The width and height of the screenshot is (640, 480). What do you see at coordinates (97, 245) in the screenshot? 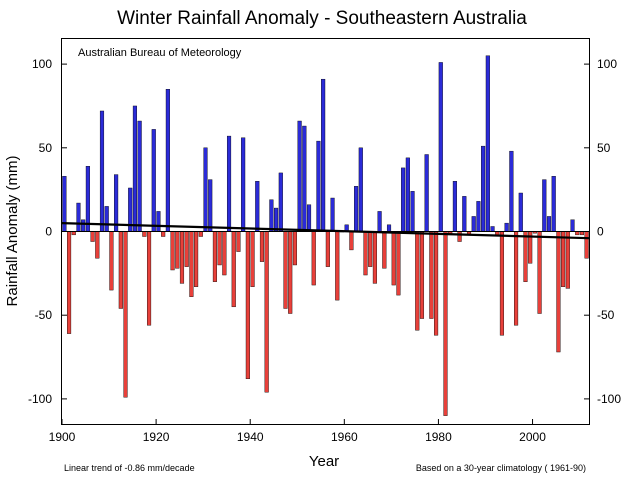
I see `bar-1907` at bounding box center [97, 245].